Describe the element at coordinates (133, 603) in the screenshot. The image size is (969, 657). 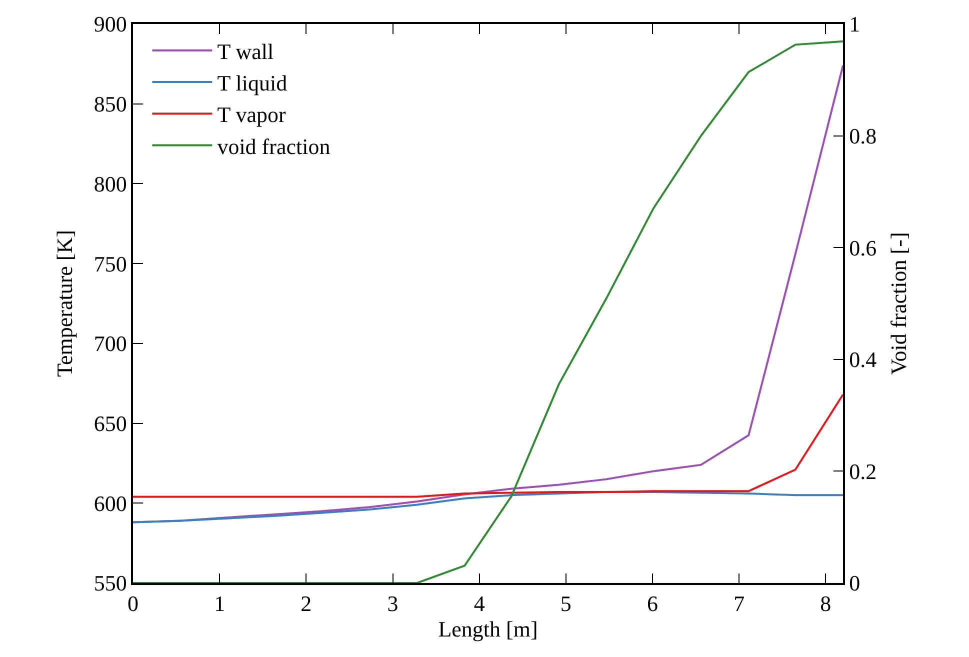
I see `x-tick-label: 0` at that location.